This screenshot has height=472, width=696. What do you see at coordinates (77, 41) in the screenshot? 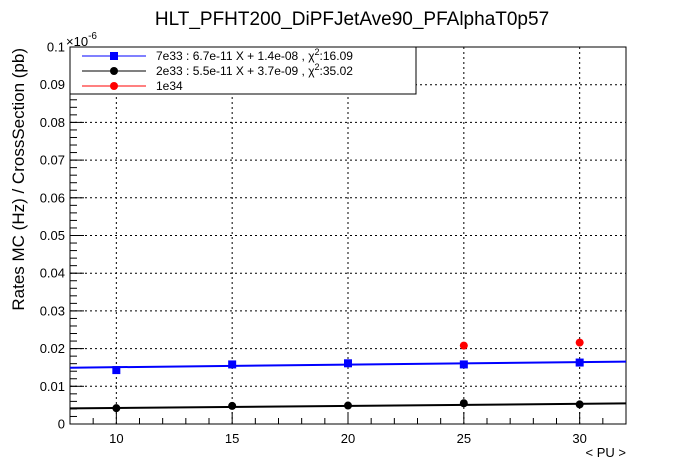
I see `y-exponent-base: ×10` at bounding box center [77, 41].